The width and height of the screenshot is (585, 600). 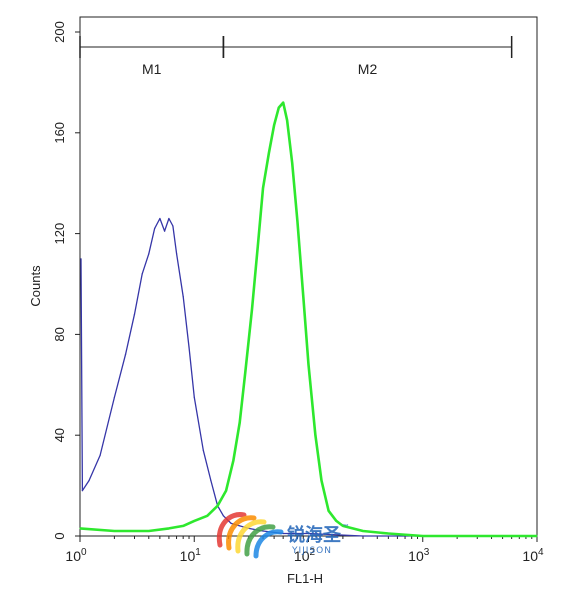 What do you see at coordinates (533, 555) in the screenshot?
I see `x-tick-label: 104` at bounding box center [533, 555].